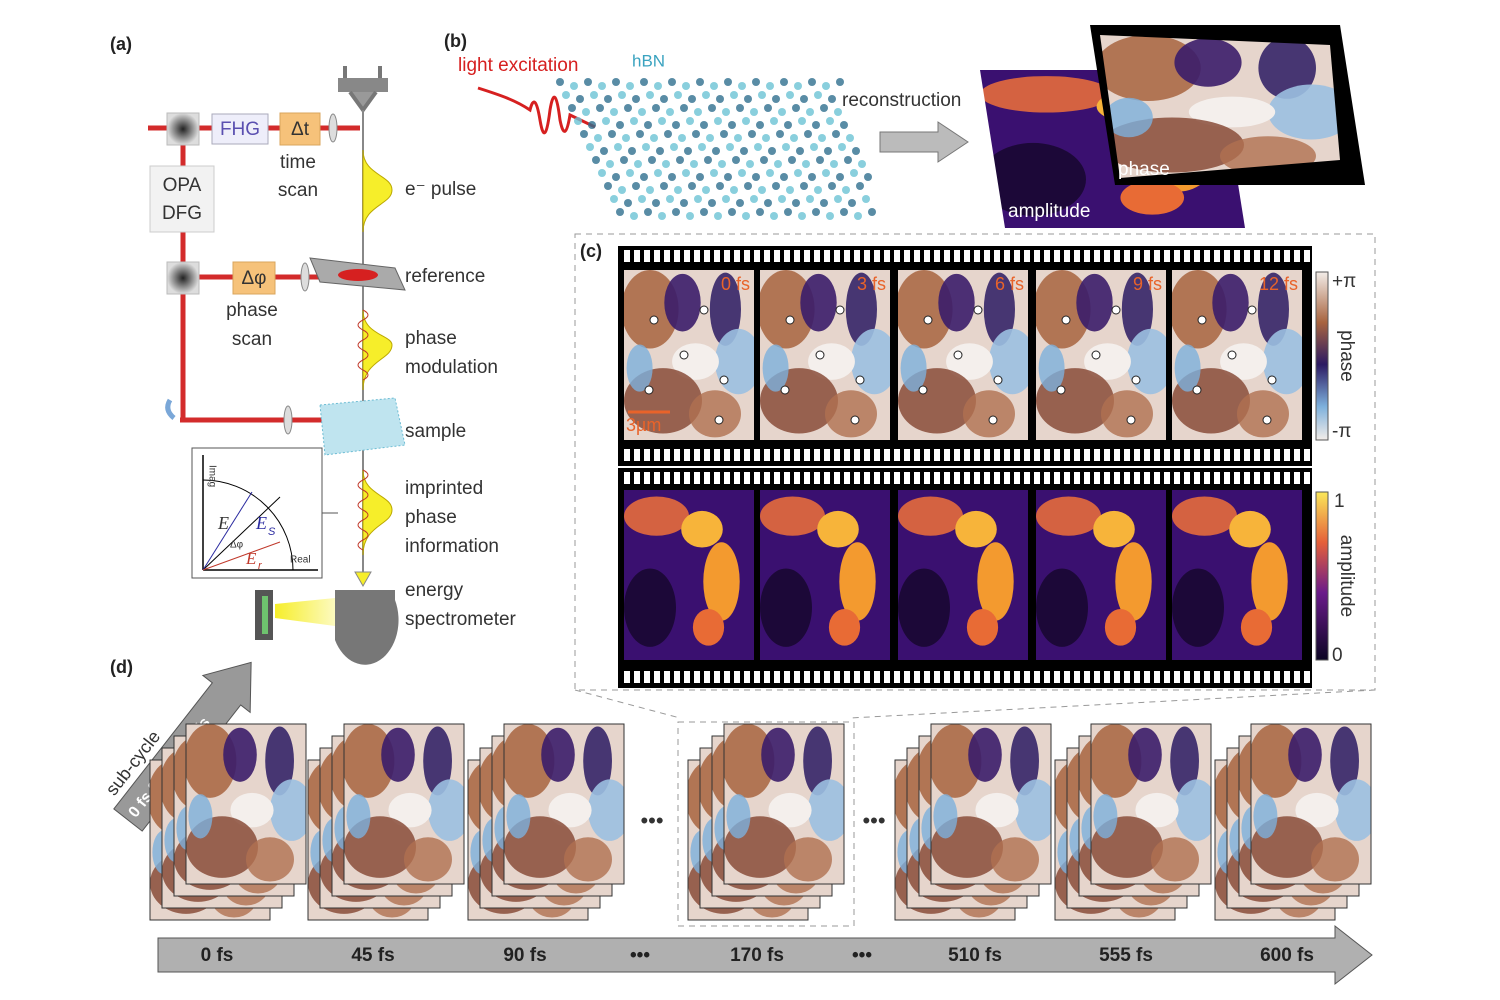 The width and height of the screenshot is (1500, 1000). Describe the element at coordinates (261, 523) in the screenshot. I see `phasor-es-label: E` at that location.